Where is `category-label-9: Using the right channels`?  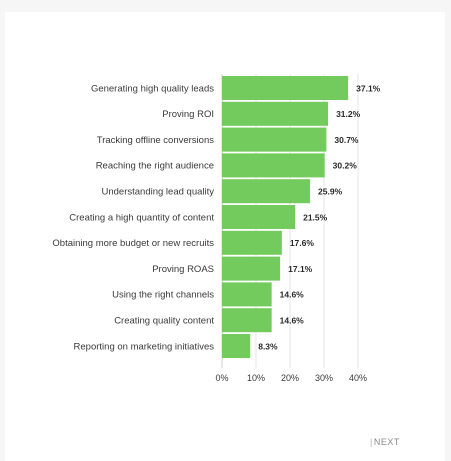
category-label-9: Using the right channels is located at coordinates (163, 295).